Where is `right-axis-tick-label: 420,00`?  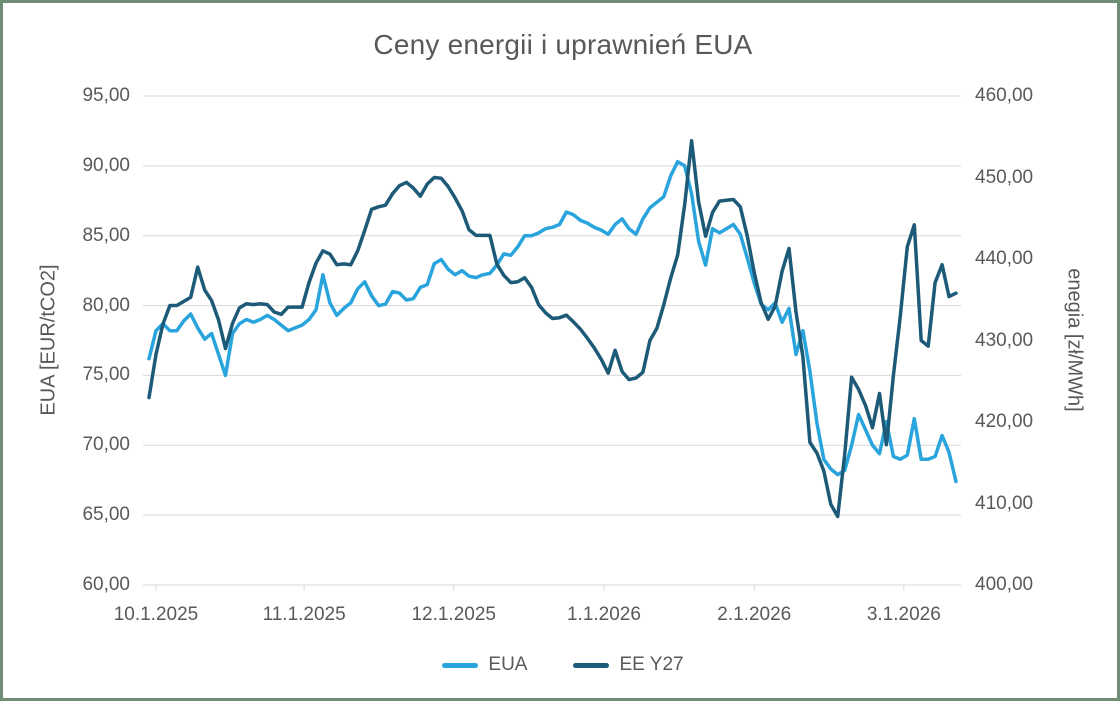
right-axis-tick-label: 420,00 is located at coordinates (1004, 421).